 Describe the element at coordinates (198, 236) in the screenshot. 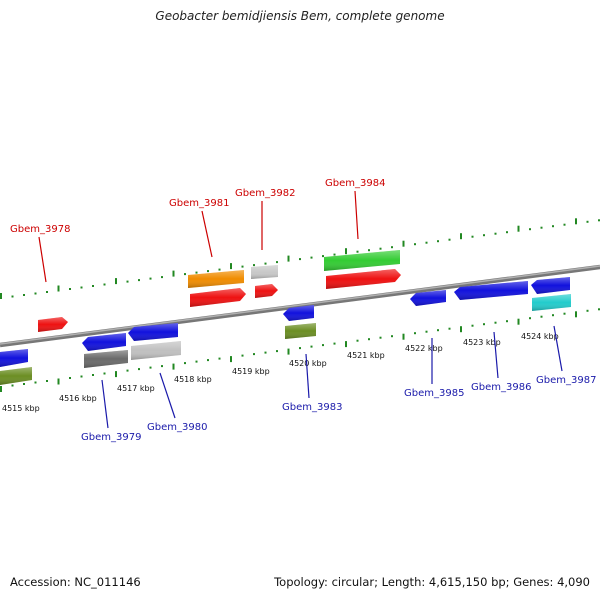

I see `forward-callouts` at that location.